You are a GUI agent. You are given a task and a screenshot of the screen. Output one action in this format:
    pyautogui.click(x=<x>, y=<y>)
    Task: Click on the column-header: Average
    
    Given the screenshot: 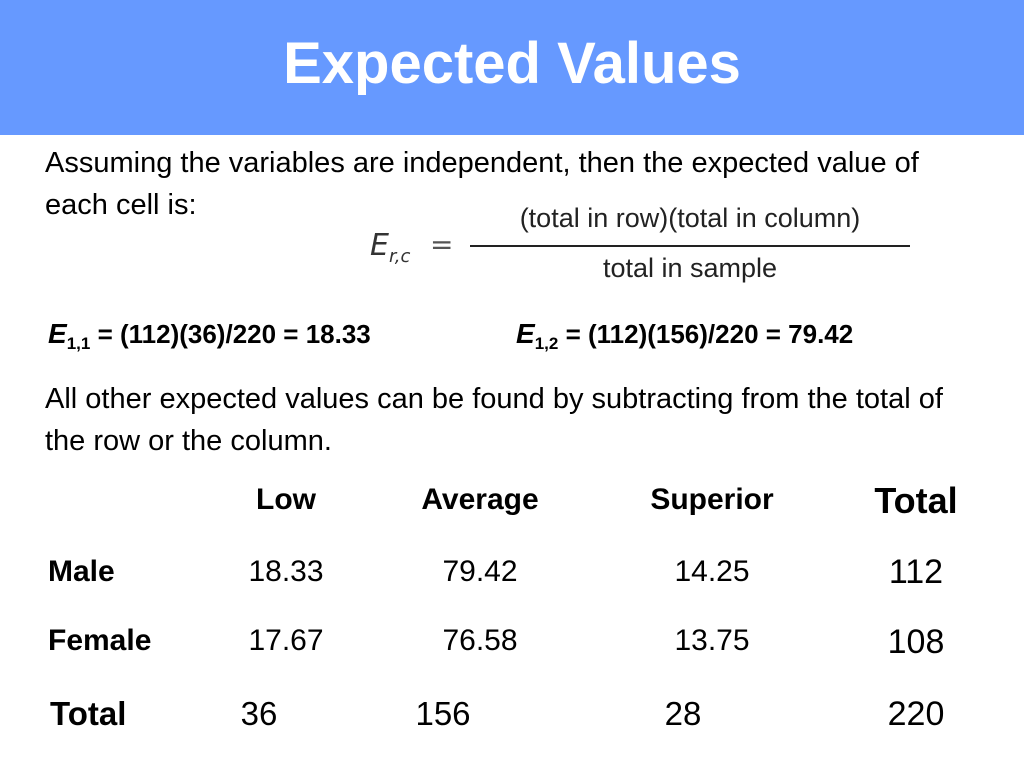 What is the action you would take?
    pyautogui.click(x=480, y=499)
    